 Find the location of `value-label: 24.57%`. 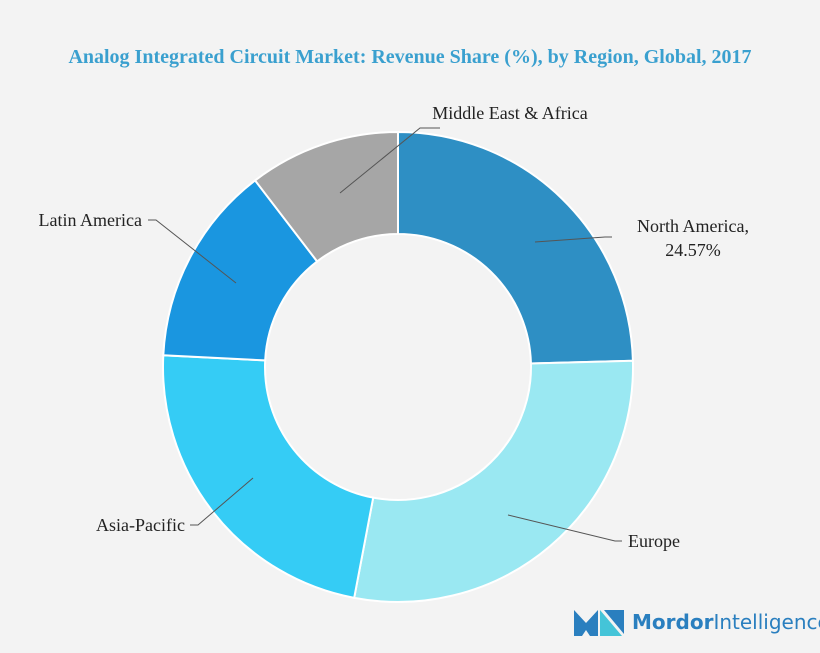

value-label: 24.57% is located at coordinates (693, 250).